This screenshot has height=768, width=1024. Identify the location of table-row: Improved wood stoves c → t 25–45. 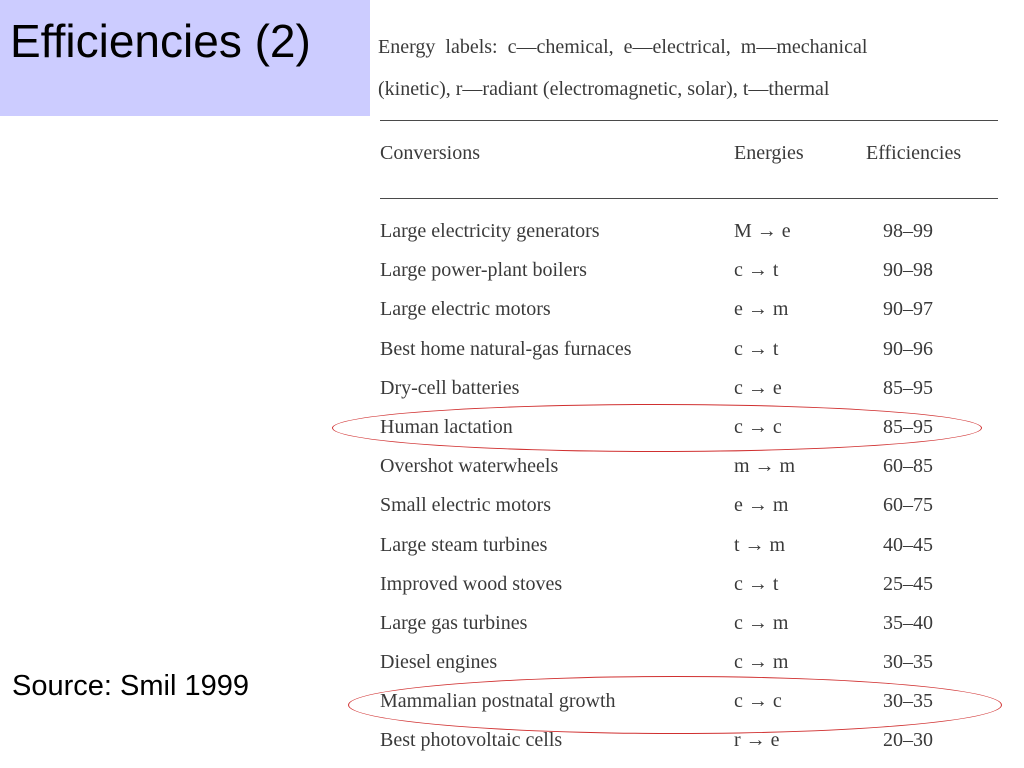
(695, 586).